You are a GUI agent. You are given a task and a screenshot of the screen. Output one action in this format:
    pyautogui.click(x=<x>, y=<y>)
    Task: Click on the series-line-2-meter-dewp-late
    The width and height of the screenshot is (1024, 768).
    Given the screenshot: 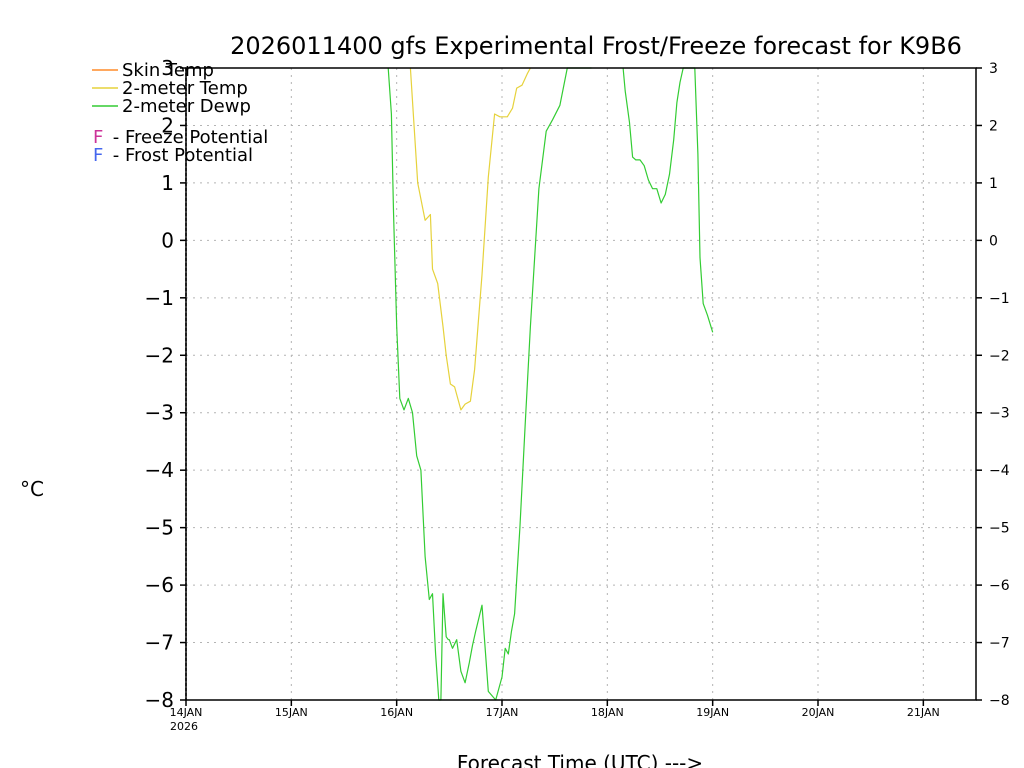 What is the action you would take?
    pyautogui.click(x=668, y=200)
    